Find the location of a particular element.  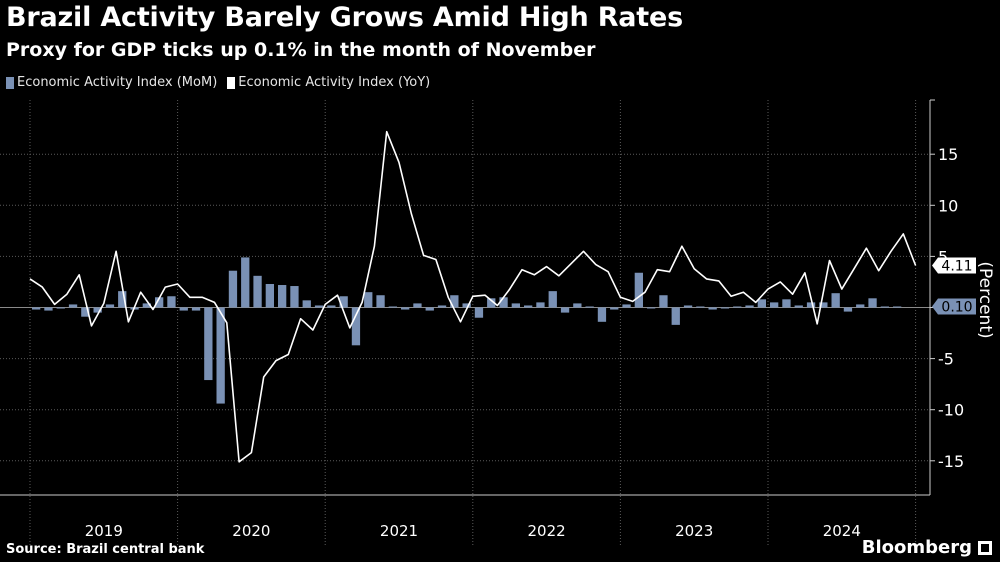

x-tick-label: 2021 is located at coordinates (399, 531).